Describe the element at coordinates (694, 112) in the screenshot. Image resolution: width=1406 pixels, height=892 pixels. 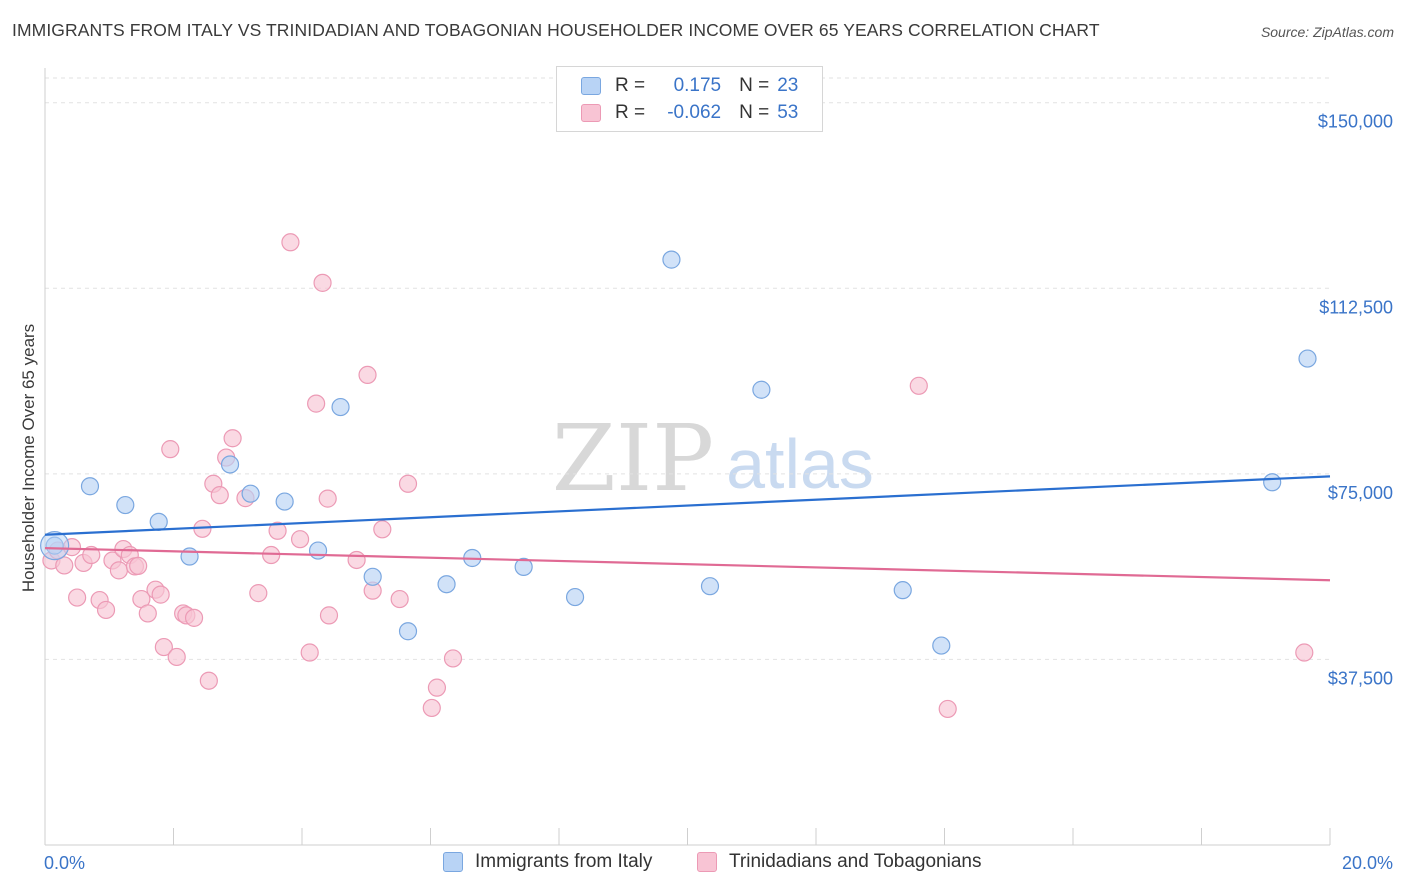
I see `tt-r-value: -0.062` at that location.